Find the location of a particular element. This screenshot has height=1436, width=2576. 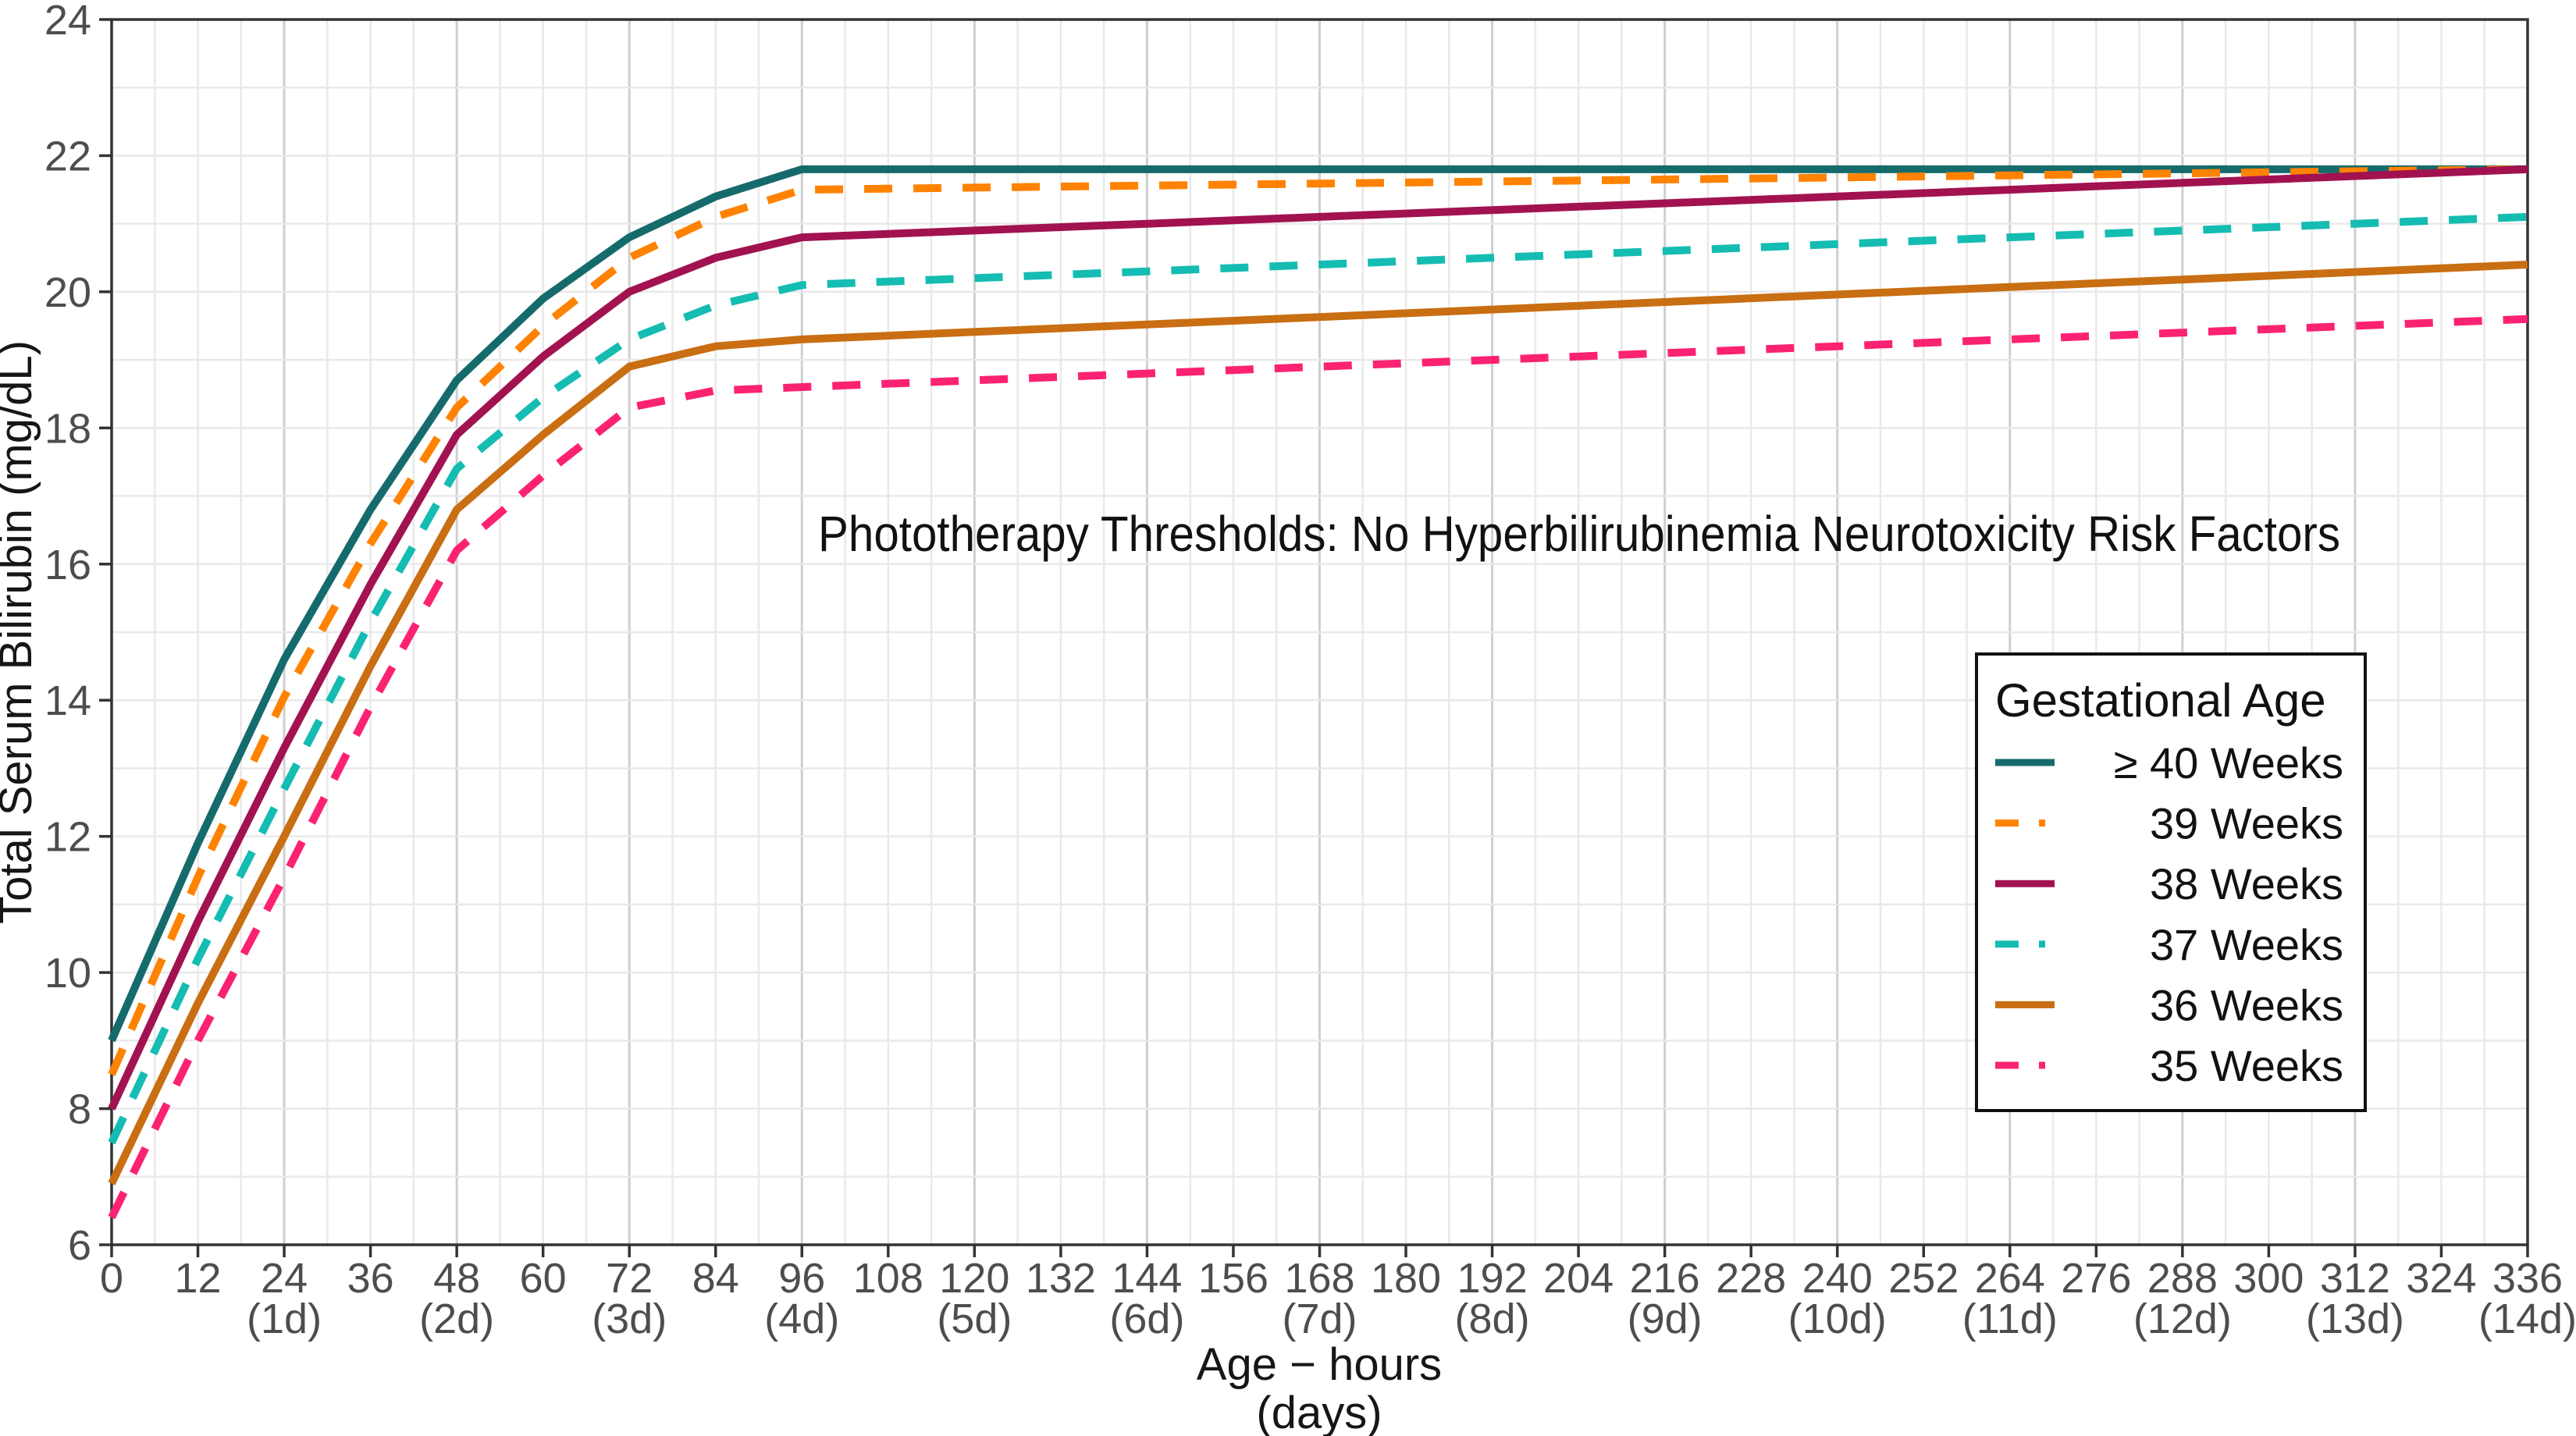

x-tick-label: 36 is located at coordinates (370, 1278).